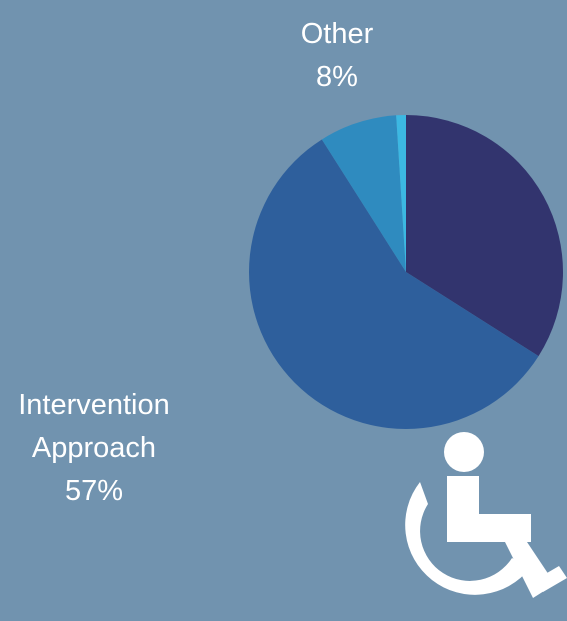 The width and height of the screenshot is (567, 621). Describe the element at coordinates (337, 77) in the screenshot. I see `value-label: 8%` at that location.